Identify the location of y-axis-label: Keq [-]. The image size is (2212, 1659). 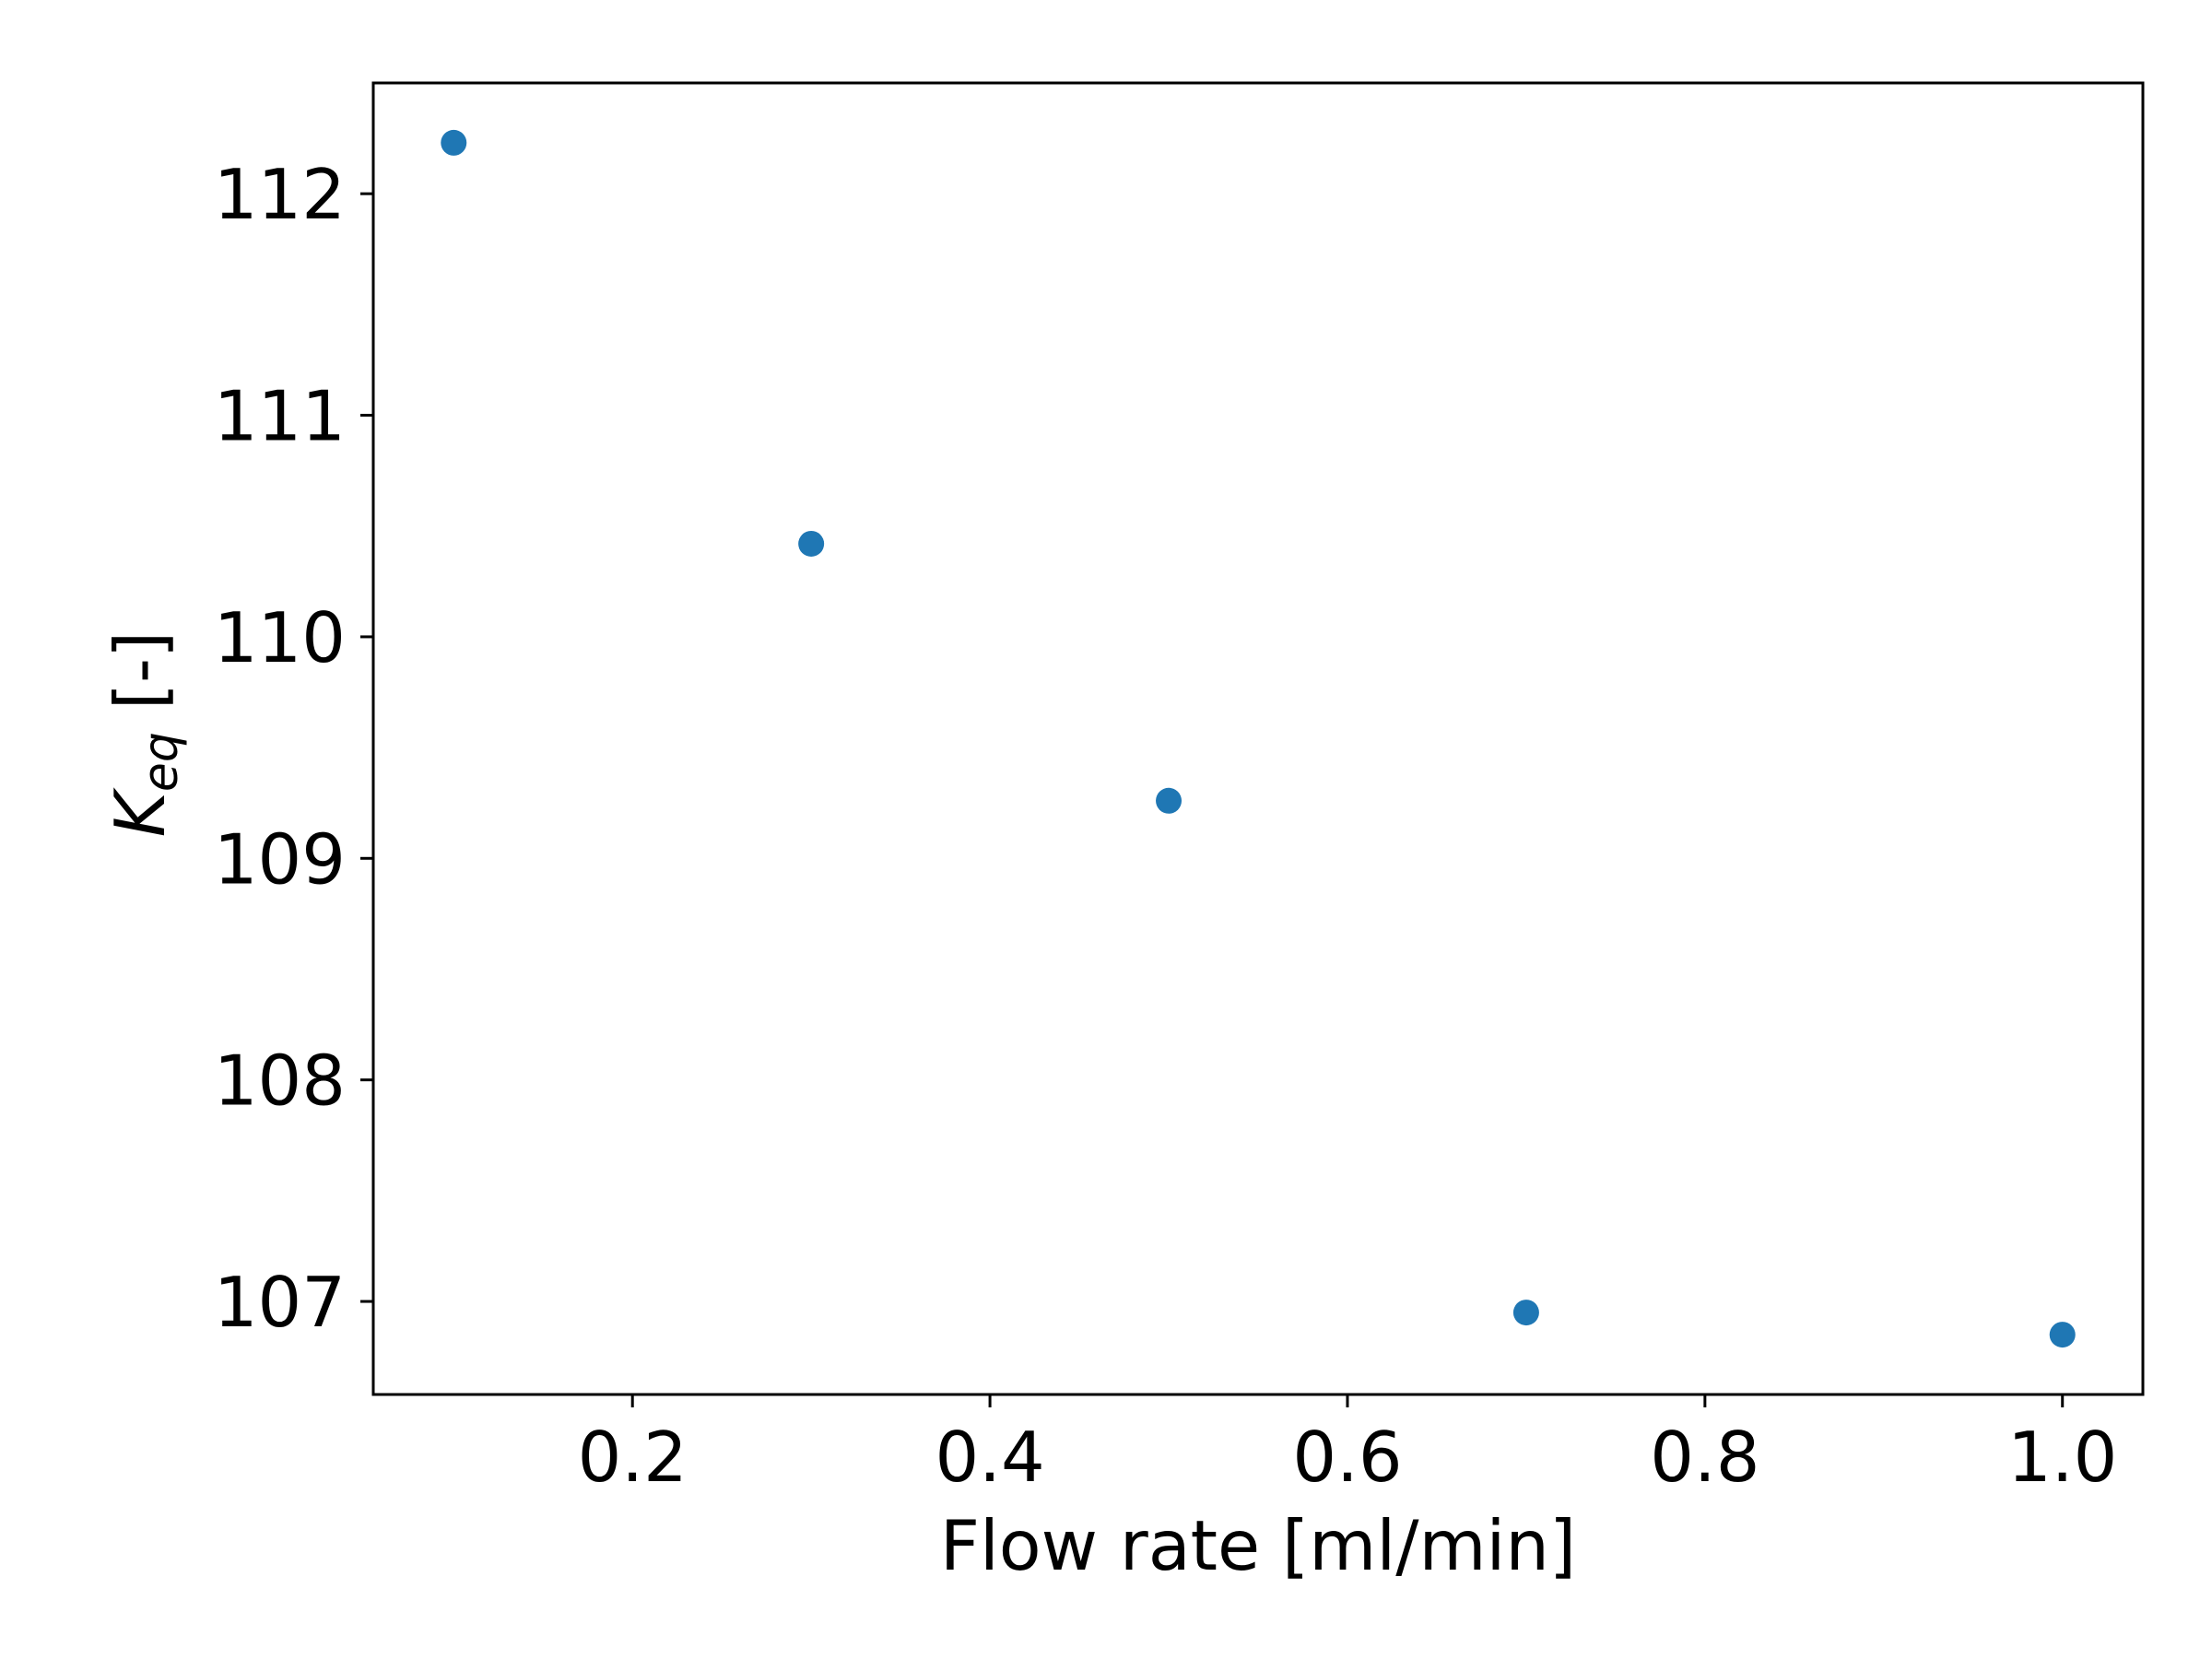
(144, 734).